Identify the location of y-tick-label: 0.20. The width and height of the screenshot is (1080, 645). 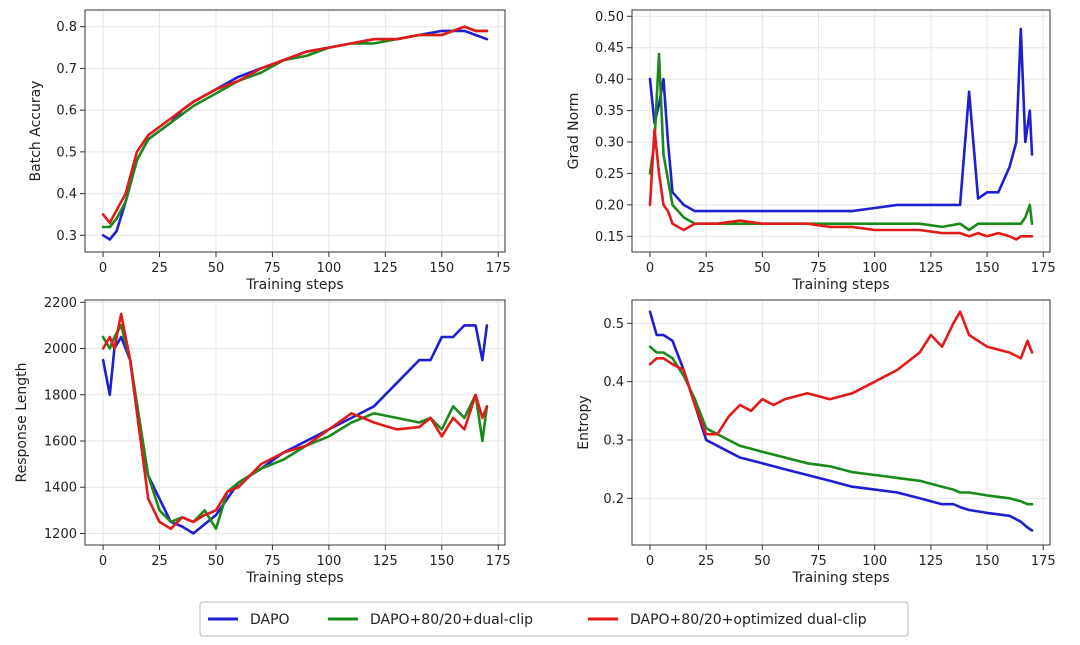
(609, 205).